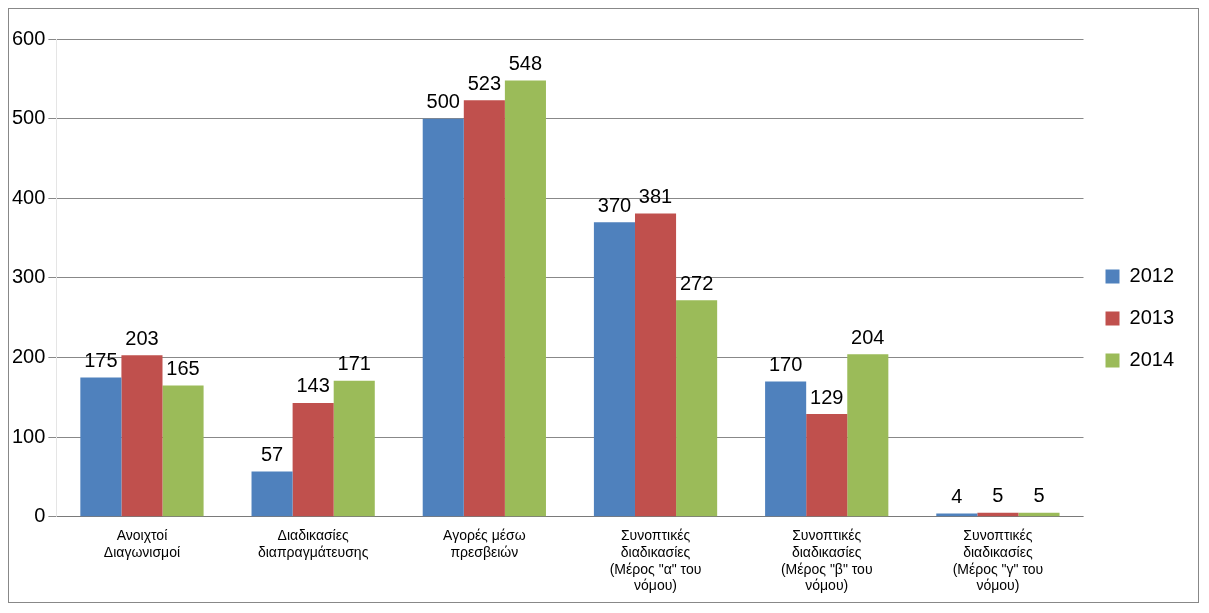 The image size is (1209, 613). What do you see at coordinates (484, 543) in the screenshot?
I see `x-tick-label: Αγορές μέσω πρεσβειών` at bounding box center [484, 543].